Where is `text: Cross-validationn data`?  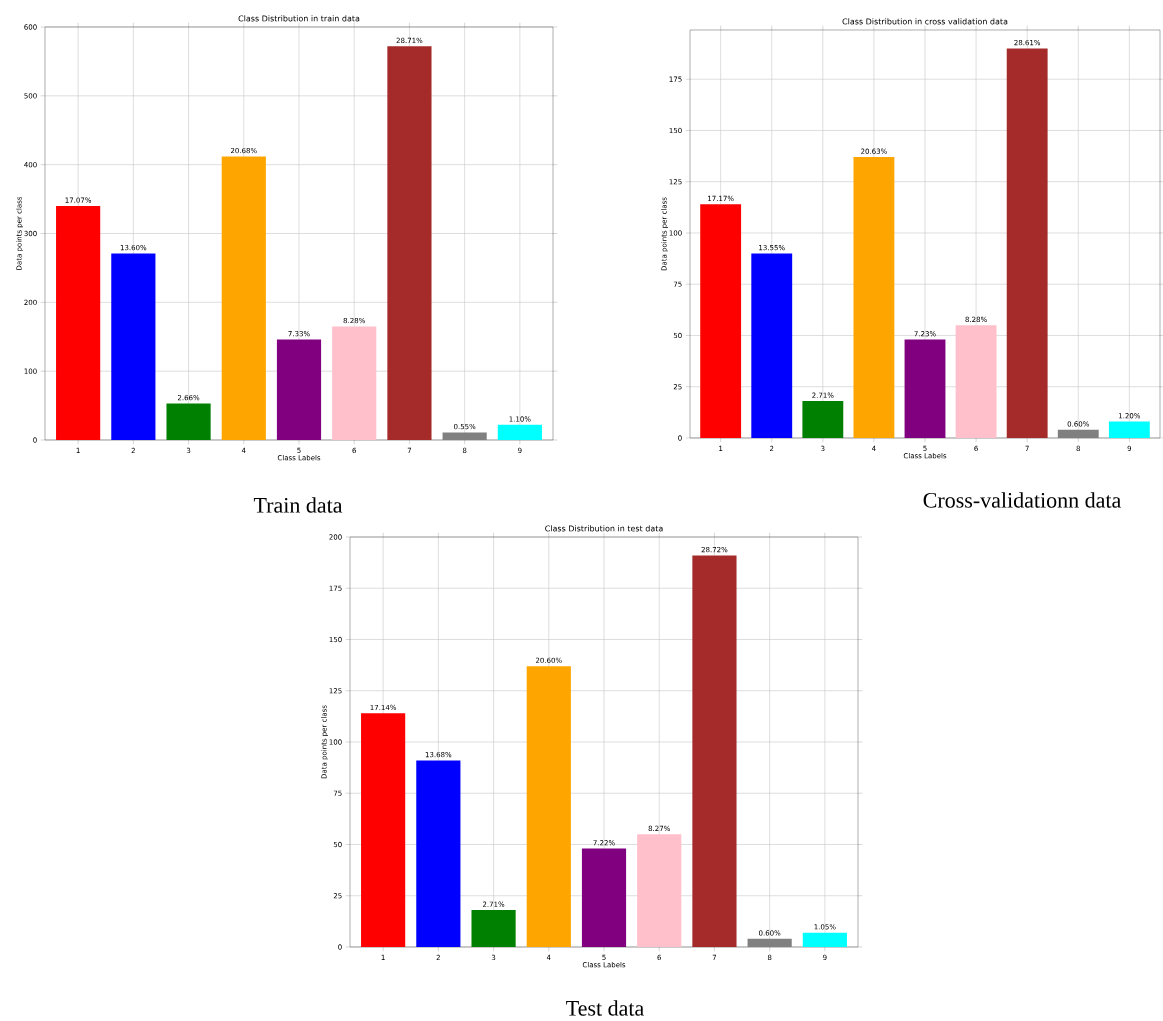
text: Cross-validationn data is located at coordinates (1022, 500).